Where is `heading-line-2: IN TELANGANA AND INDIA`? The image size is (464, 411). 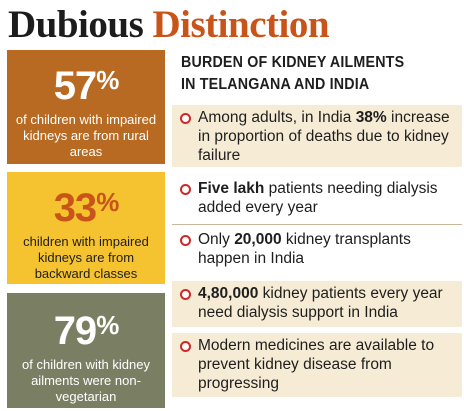 heading-line-2: IN TELANGANA AND INDIA is located at coordinates (275, 84).